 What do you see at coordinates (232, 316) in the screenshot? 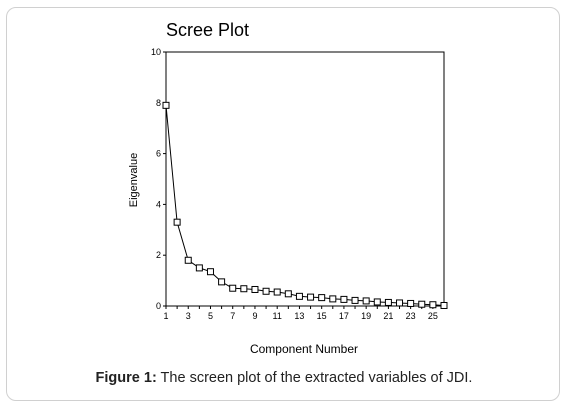
I see `x-tick-label: 7` at bounding box center [232, 316].